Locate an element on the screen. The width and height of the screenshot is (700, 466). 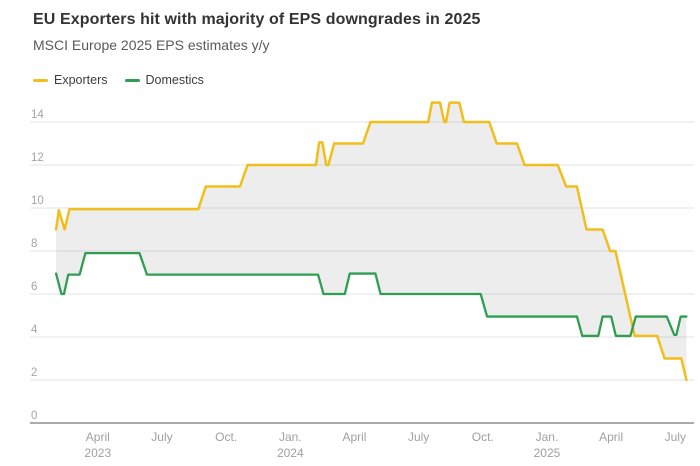
legend-item-domestics: Domestics is located at coordinates (164, 80).